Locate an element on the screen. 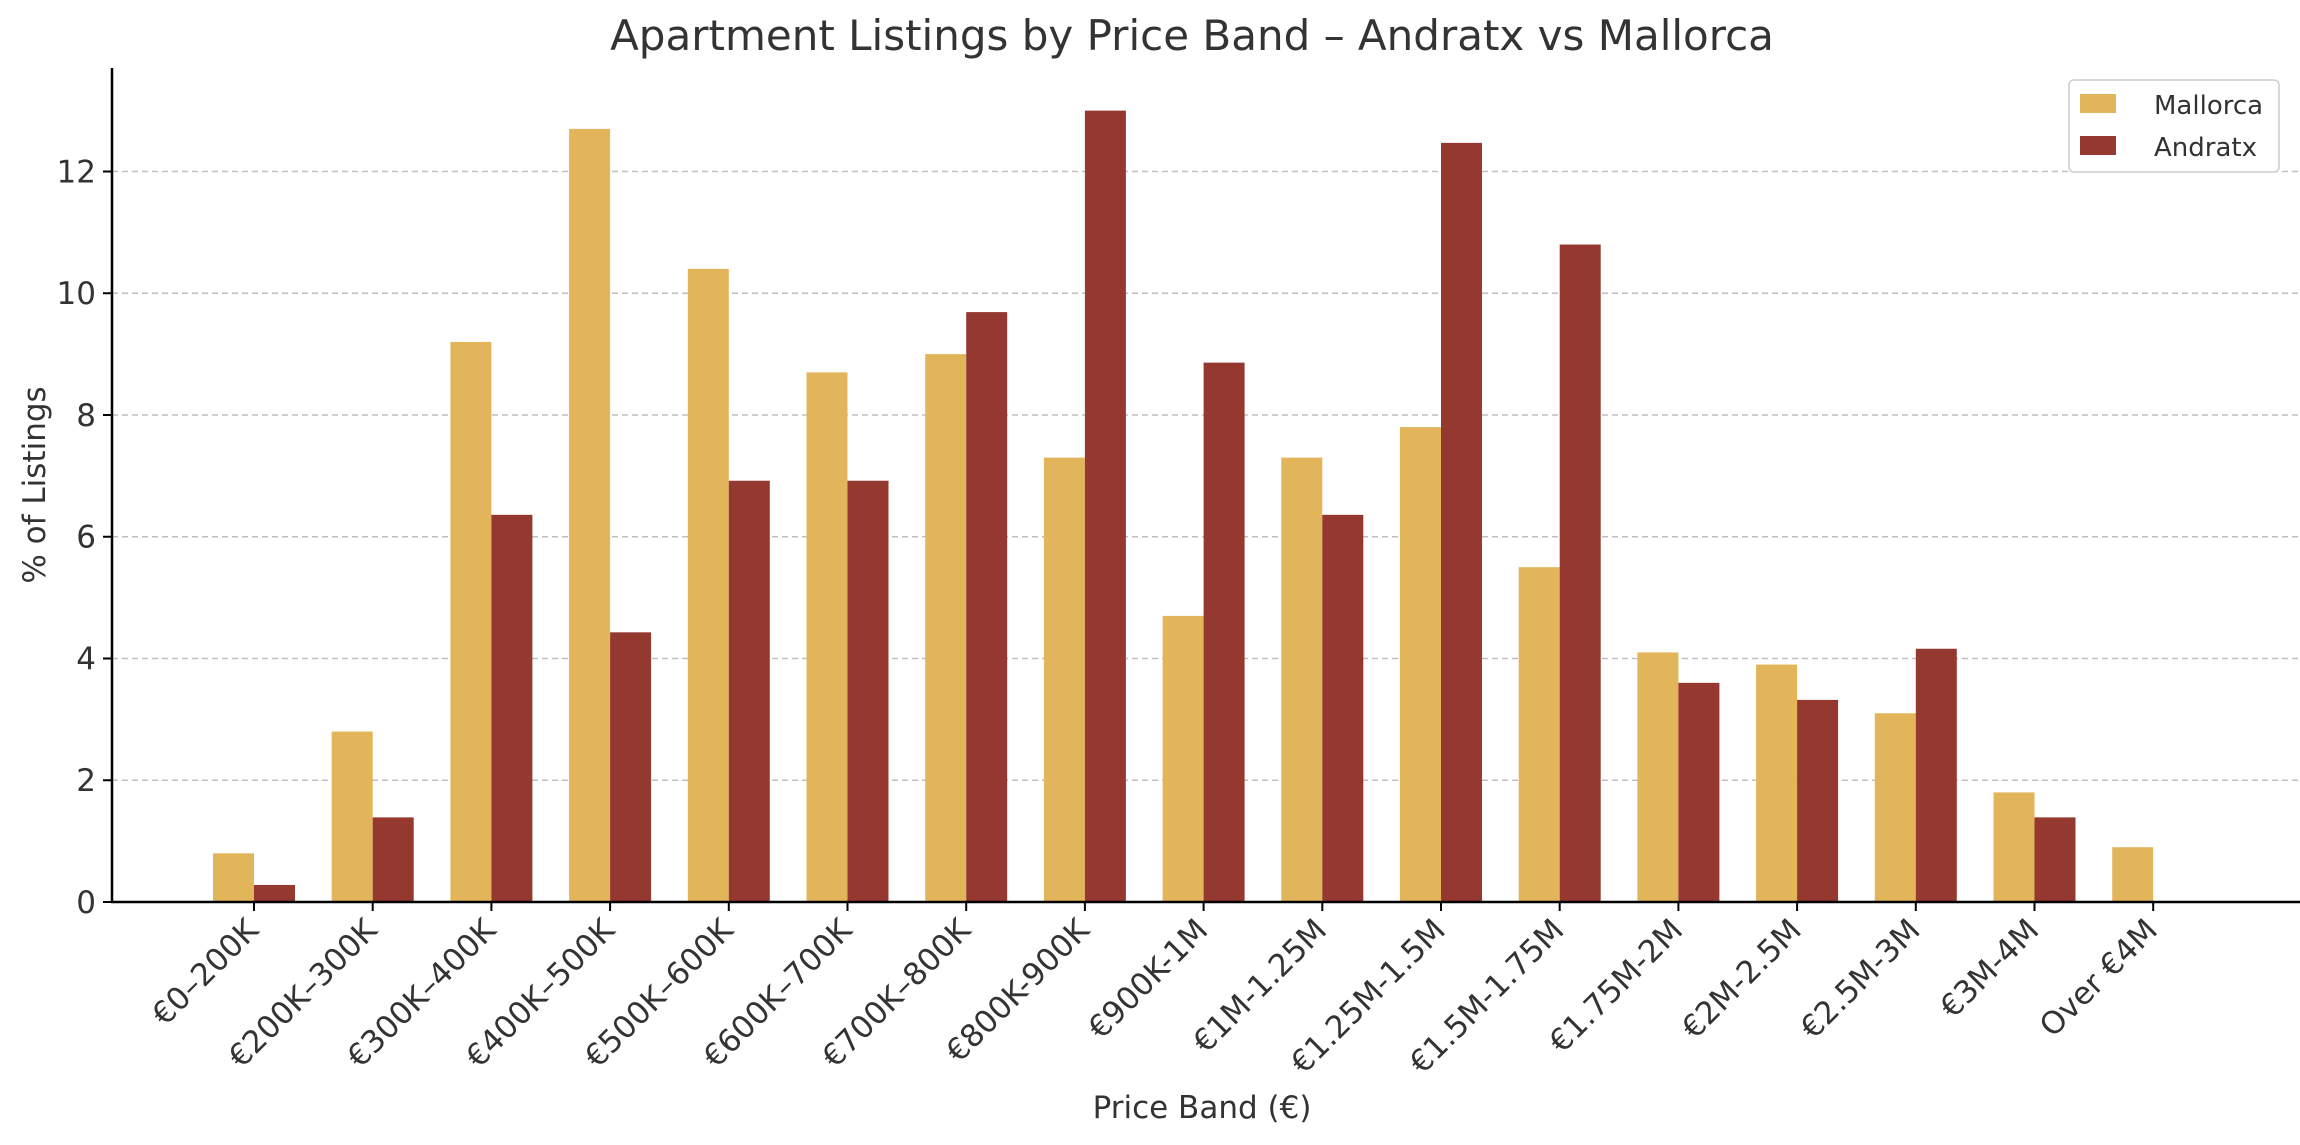 Image resolution: width=2300 pixels, height=1145 pixels. y-tick-label: 6 is located at coordinates (86, 538).